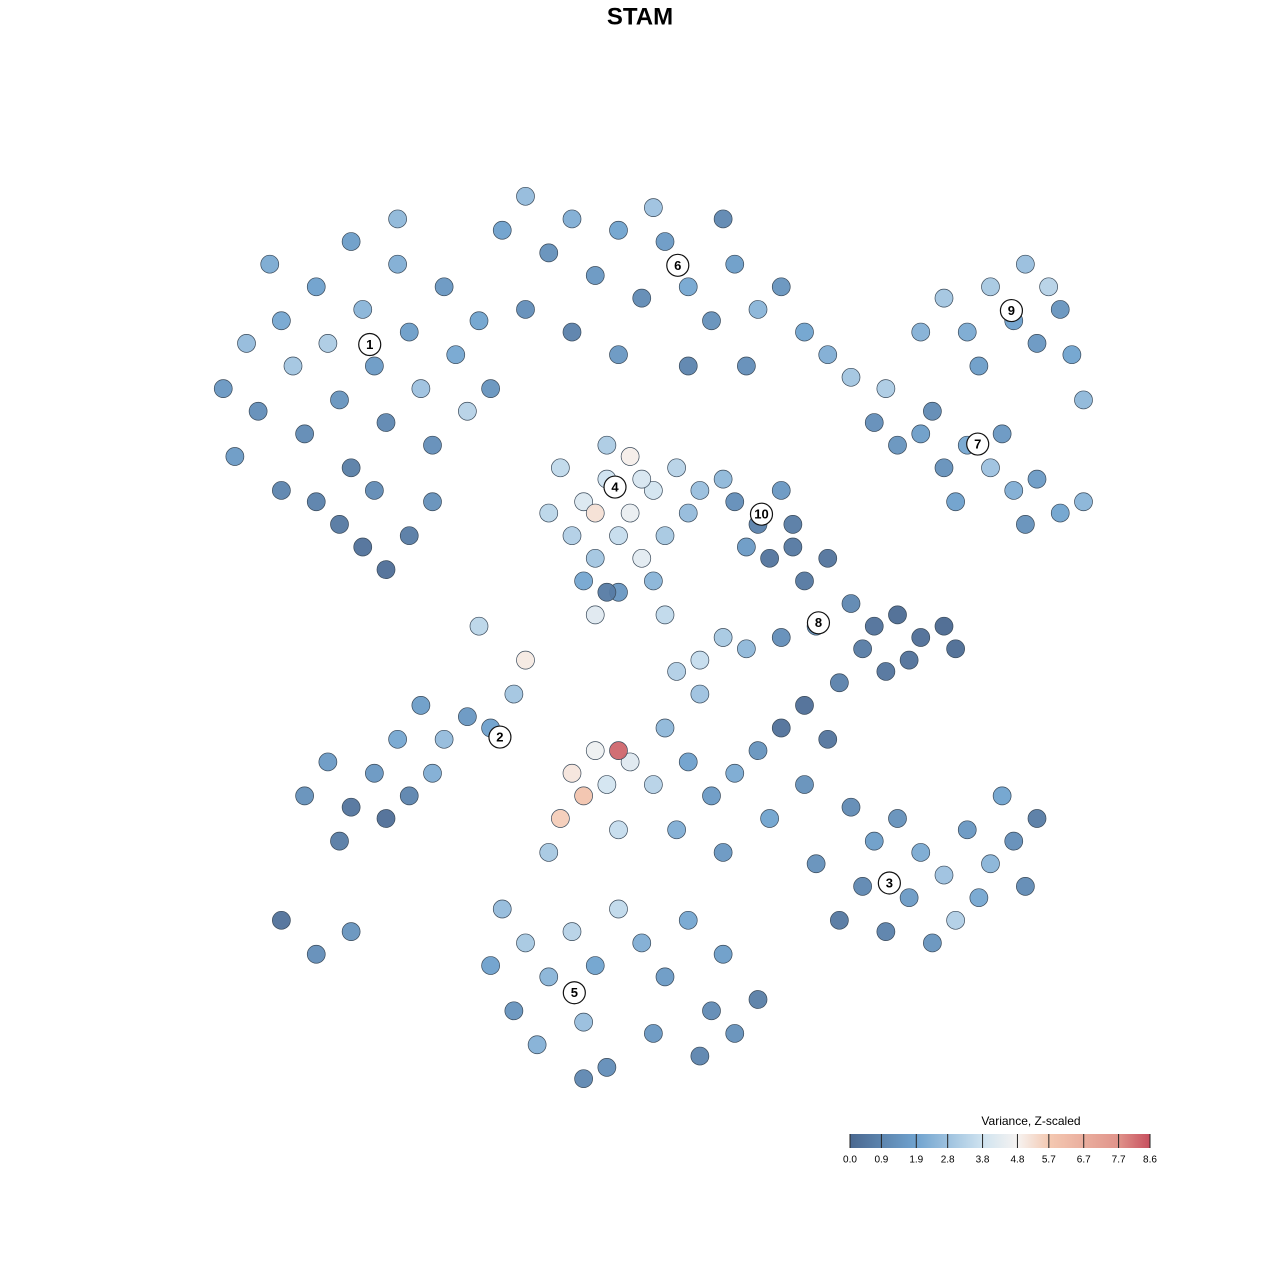 The width and height of the screenshot is (1280, 1280). Describe the element at coordinates (677, 265) in the screenshot. I see `cluster-label: 6` at that location.